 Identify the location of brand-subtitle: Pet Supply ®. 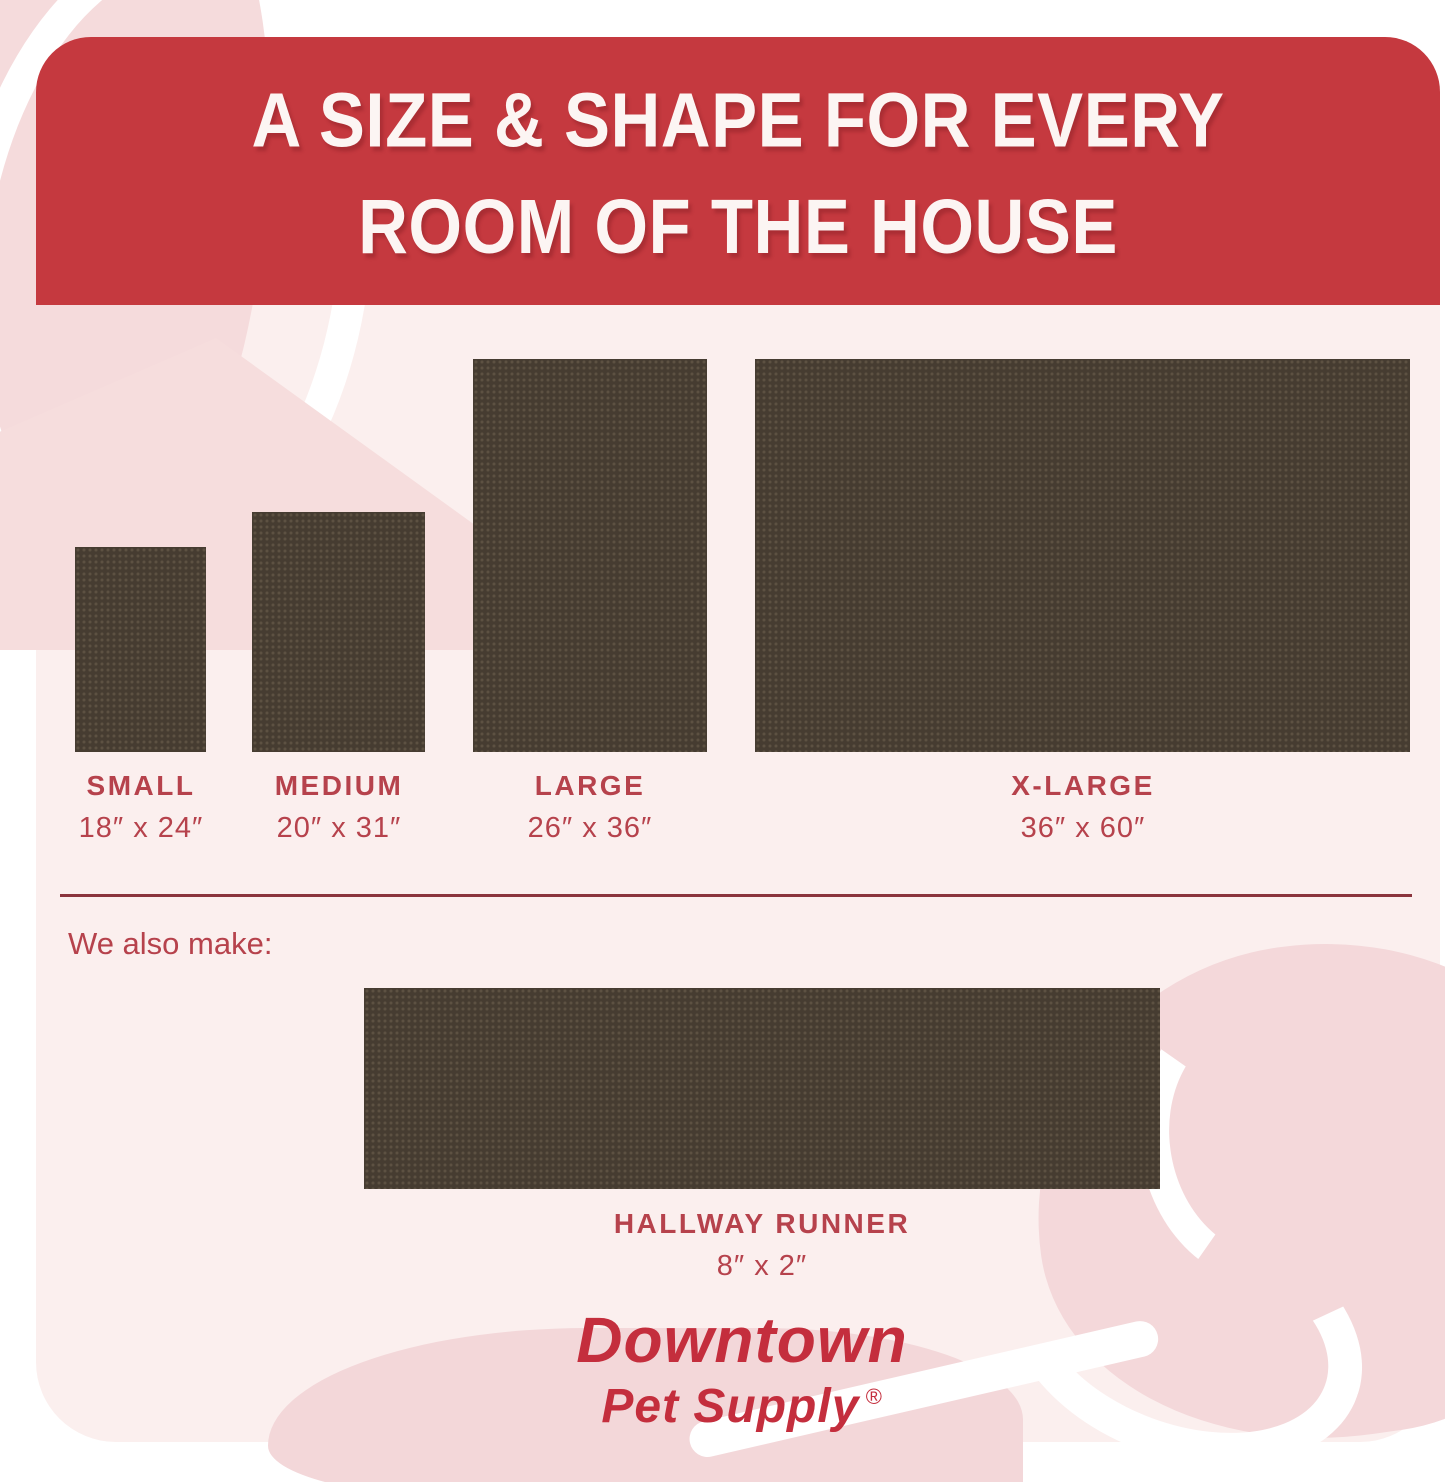
(741, 1406).